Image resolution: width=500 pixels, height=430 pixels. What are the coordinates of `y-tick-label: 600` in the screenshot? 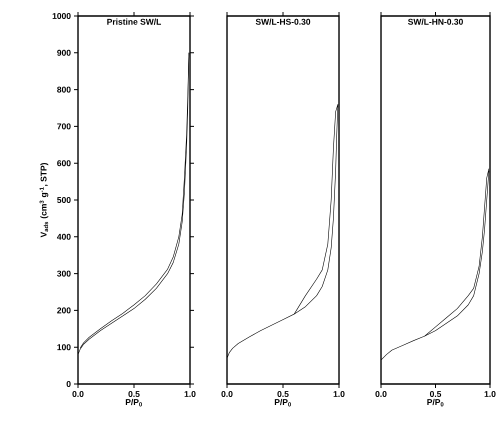 It's located at (64, 163).